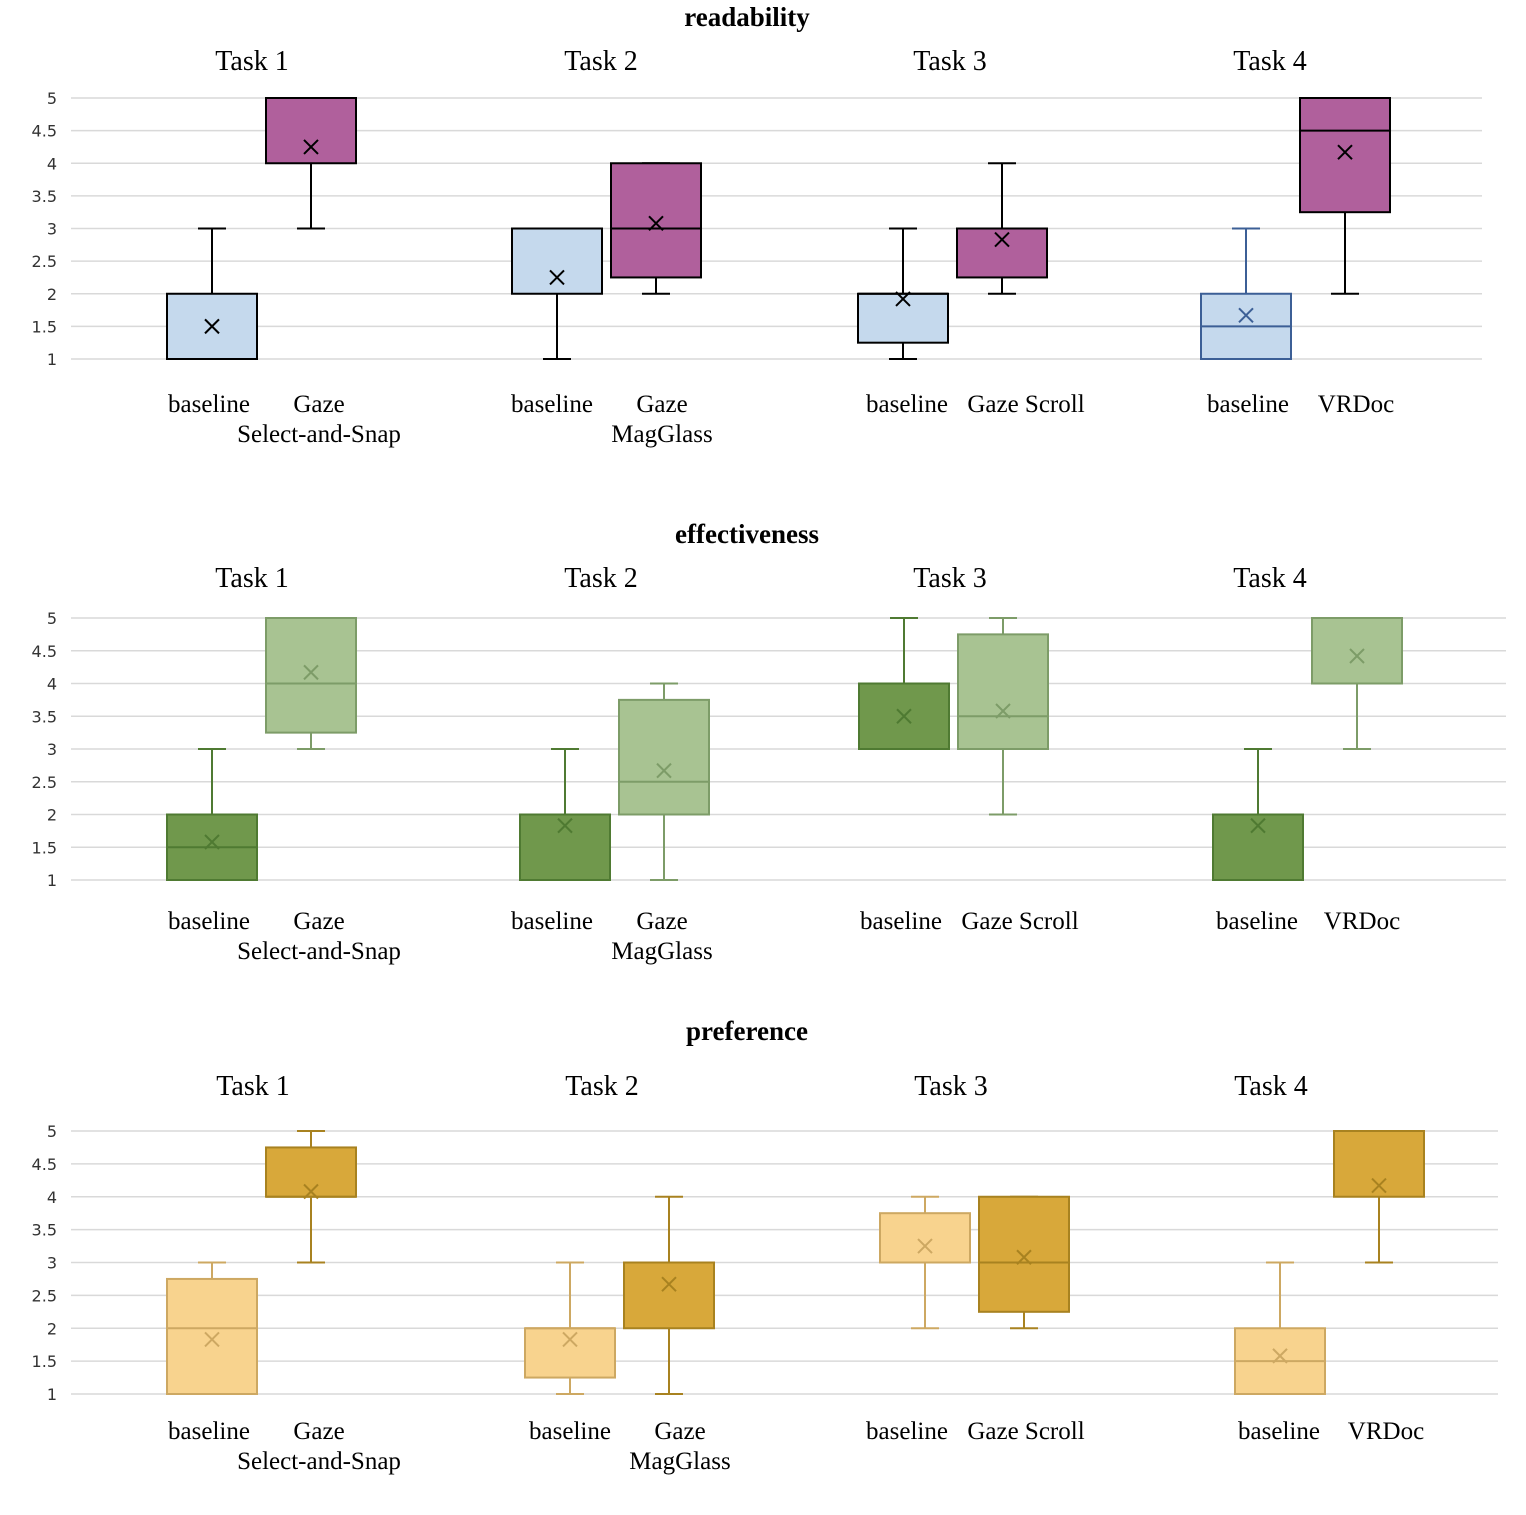 The image size is (1526, 1515). Describe the element at coordinates (1025, 404) in the screenshot. I see `category-label: Gaze Scroll` at that location.